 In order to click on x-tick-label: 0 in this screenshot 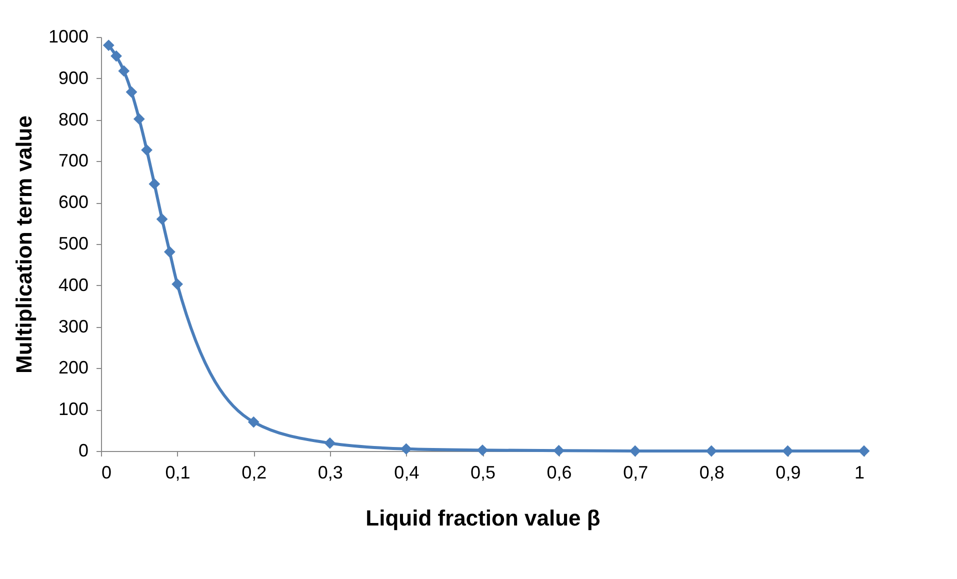, I will do `click(107, 472)`.